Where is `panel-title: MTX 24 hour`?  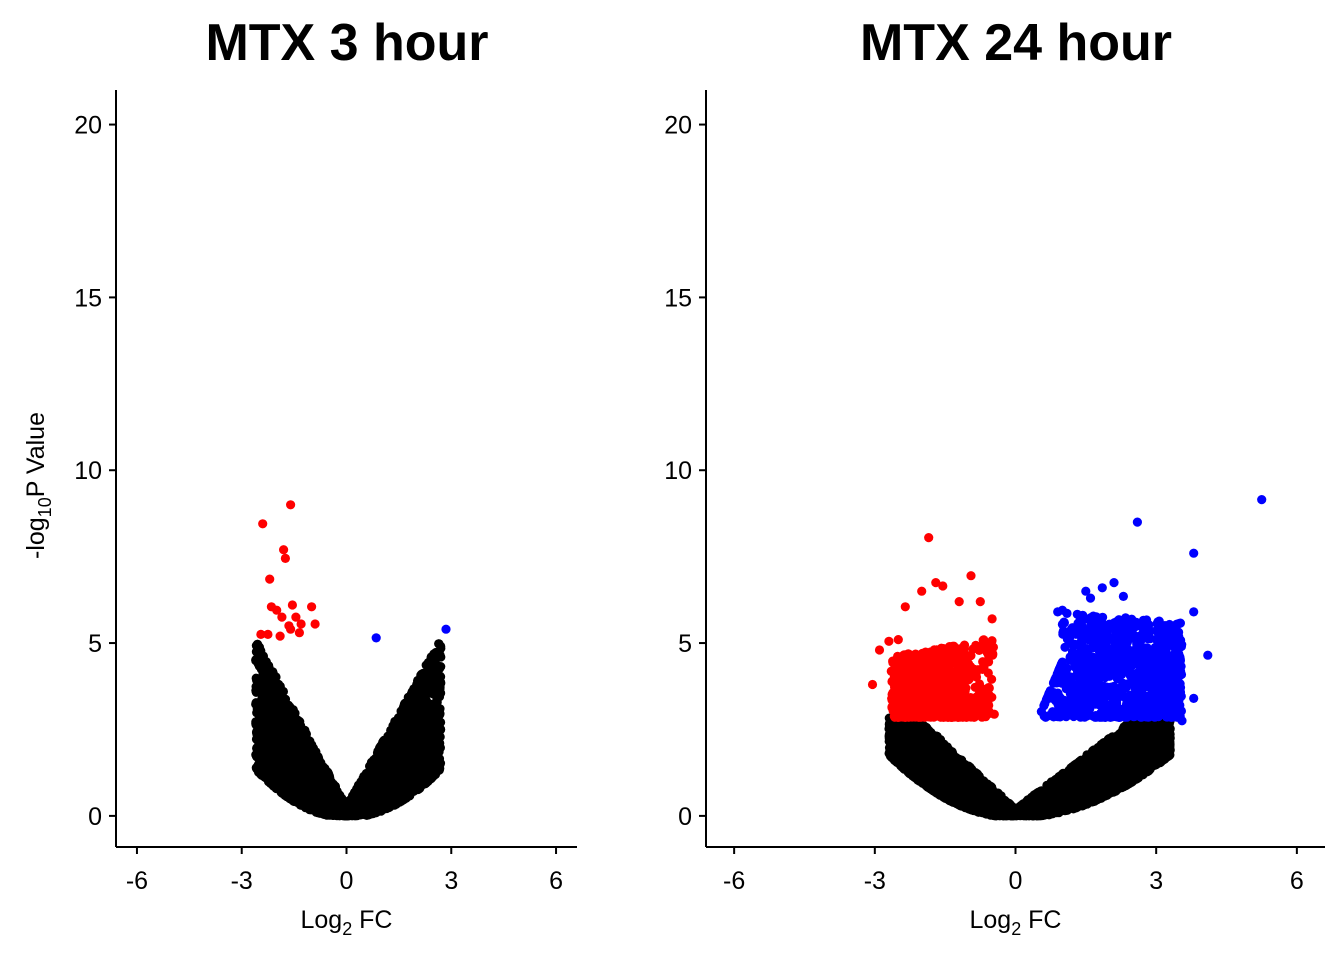 panel-title: MTX 24 hour is located at coordinates (1016, 43).